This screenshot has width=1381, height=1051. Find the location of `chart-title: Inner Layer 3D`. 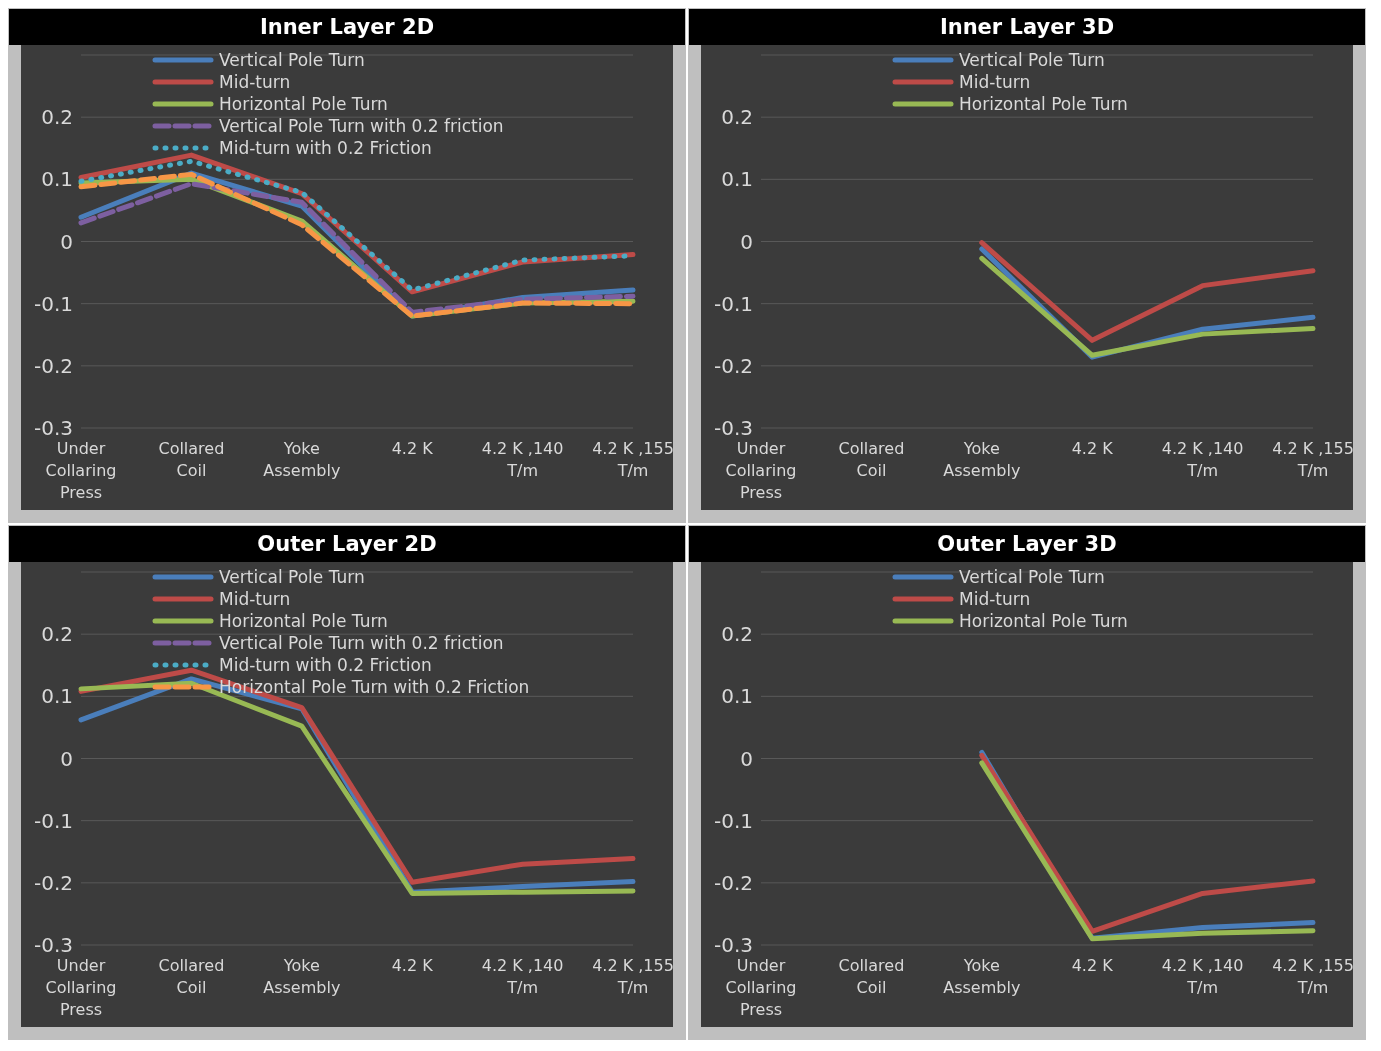

chart-title: Inner Layer 3D is located at coordinates (1027, 27).